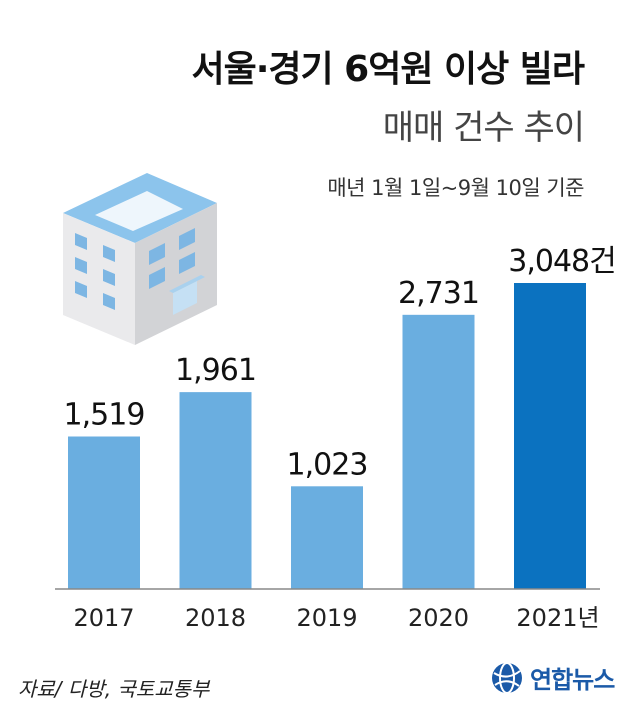  Describe the element at coordinates (140, 259) in the screenshot. I see `building-icon` at that location.